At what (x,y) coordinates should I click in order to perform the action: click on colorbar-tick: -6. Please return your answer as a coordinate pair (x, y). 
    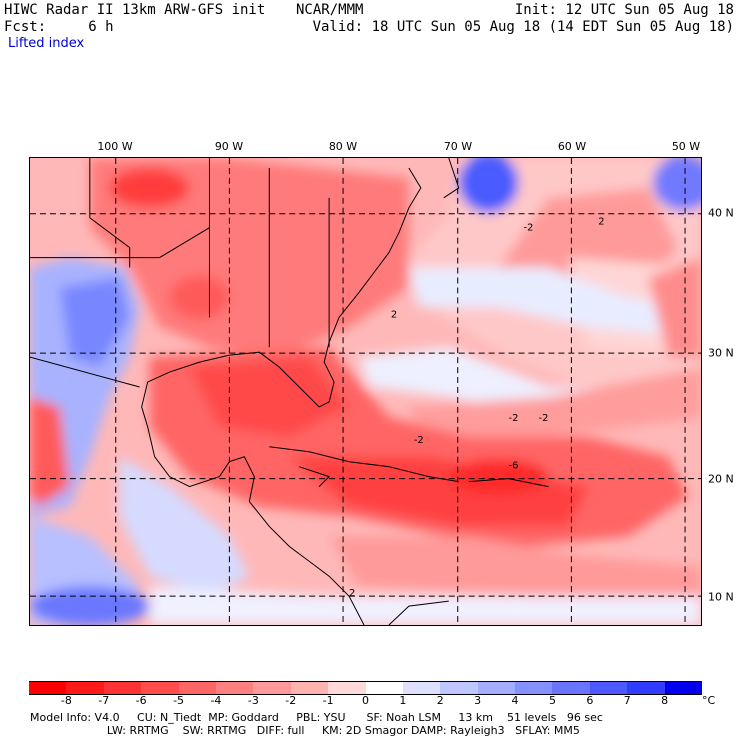
    Looking at the image, I should click on (141, 700).